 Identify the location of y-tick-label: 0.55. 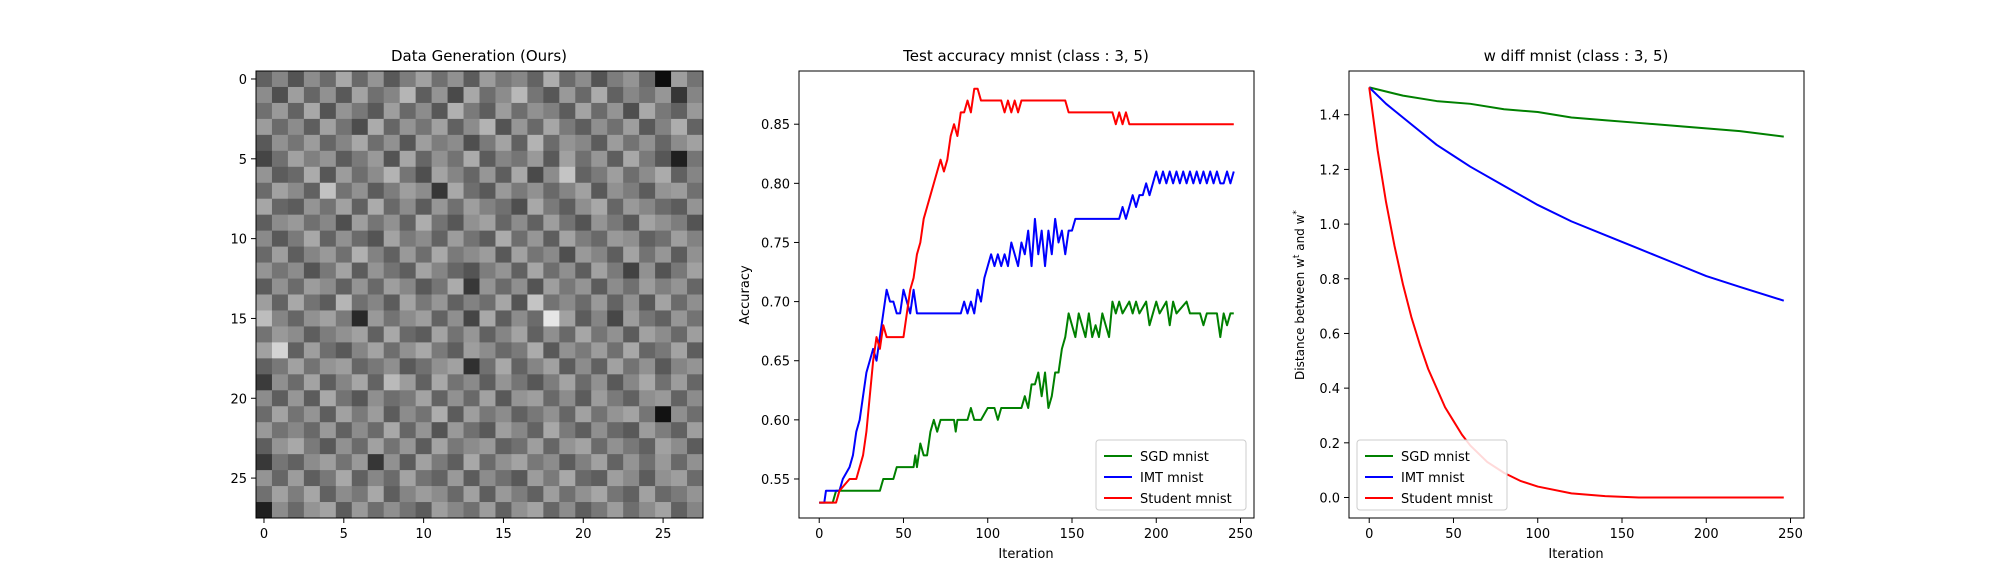
(775, 480).